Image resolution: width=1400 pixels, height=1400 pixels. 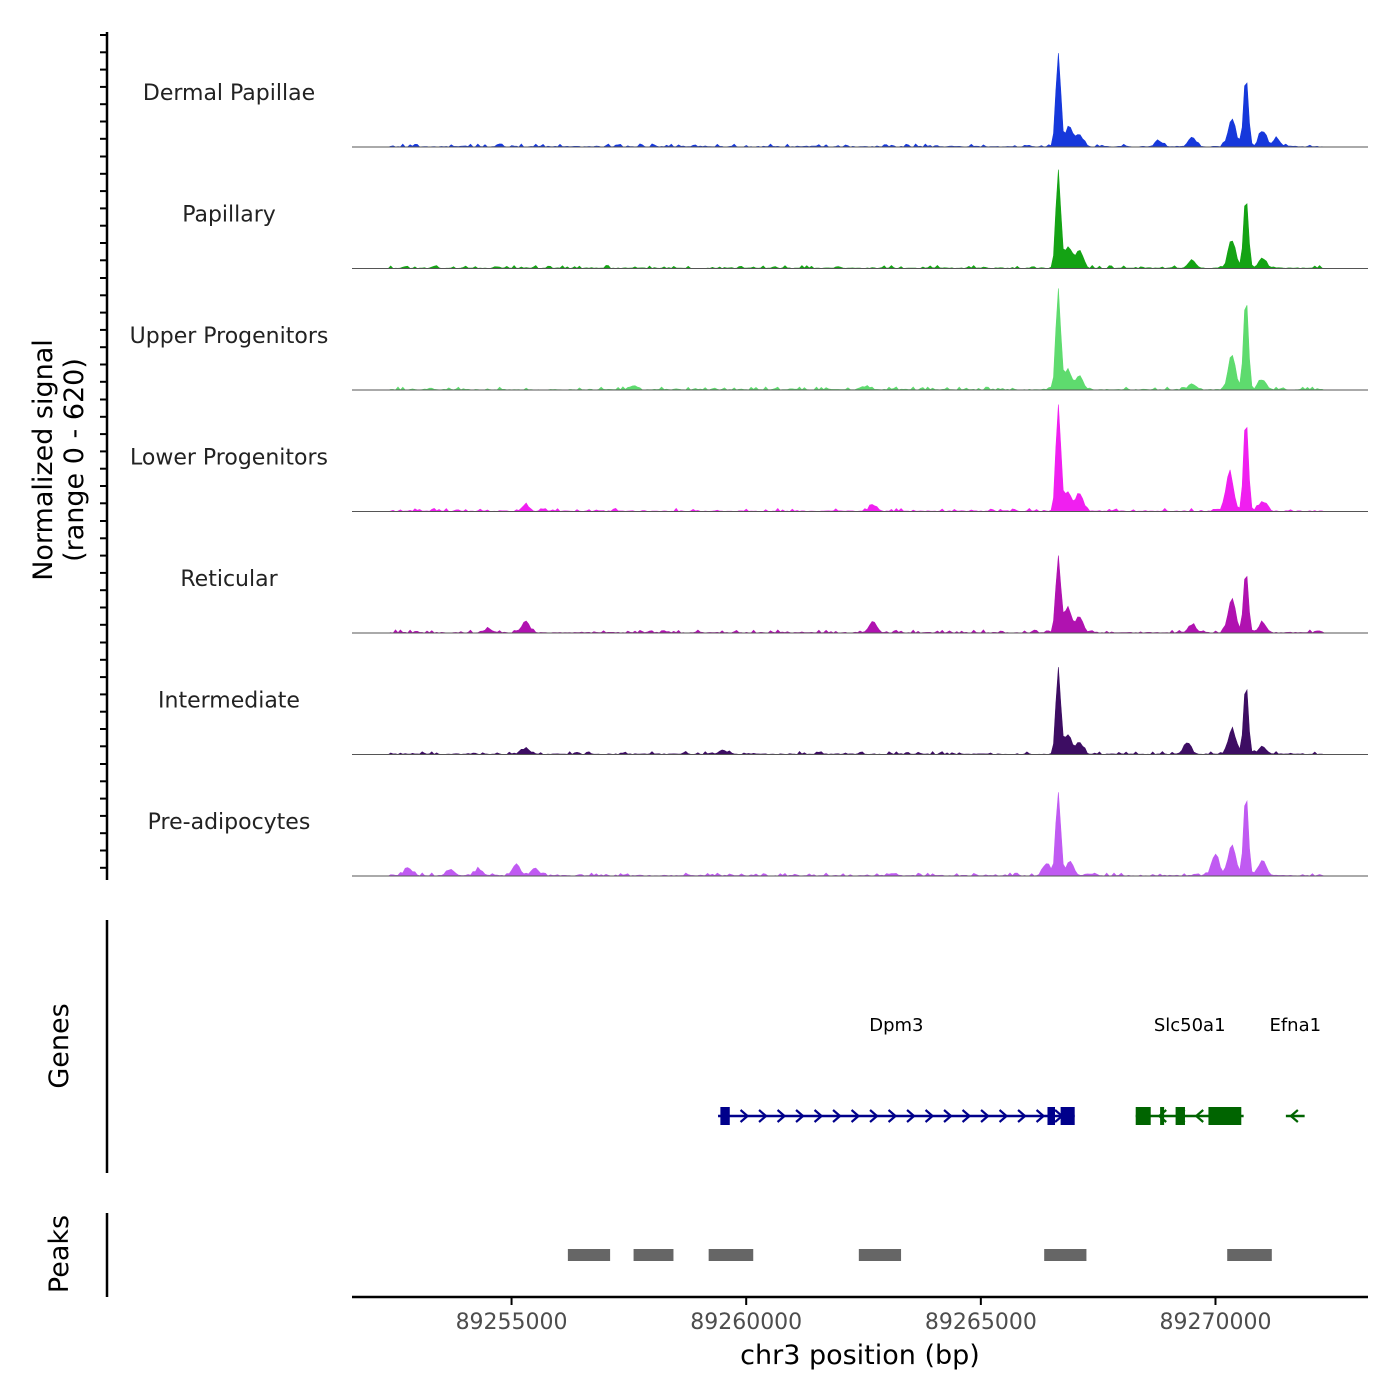 What do you see at coordinates (860, 1315) in the screenshot?
I see `x-axis: 89255000 89260000 89265000 89270000` at bounding box center [860, 1315].